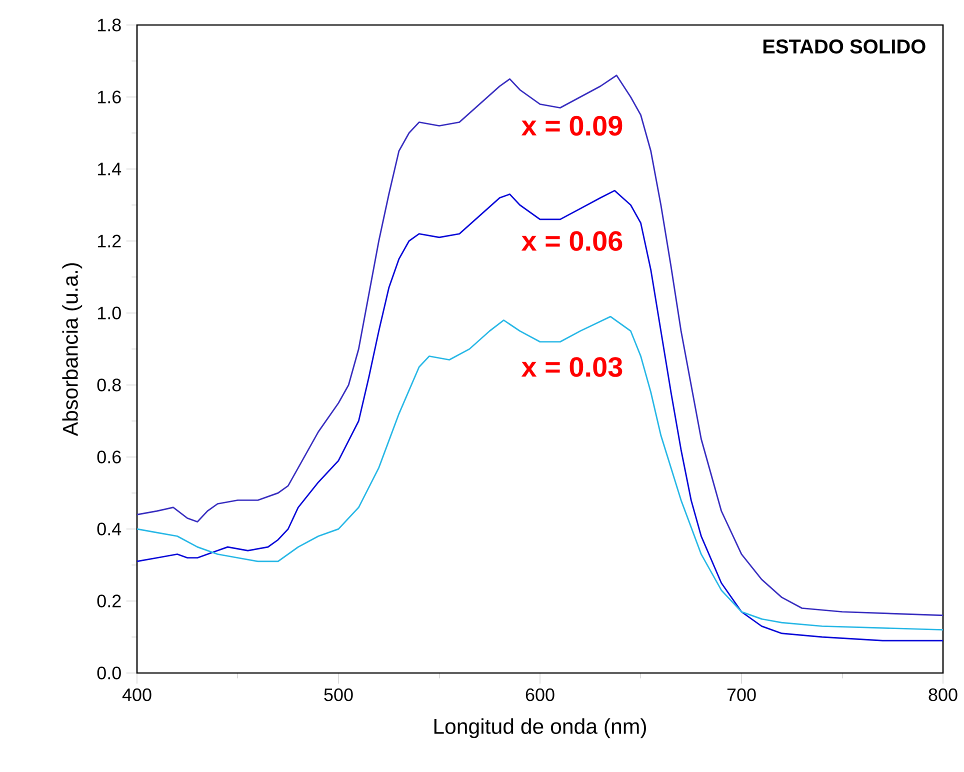 This screenshot has height=772, width=964. Describe the element at coordinates (571, 367) in the screenshot. I see `series-label: x = 0.03` at that location.